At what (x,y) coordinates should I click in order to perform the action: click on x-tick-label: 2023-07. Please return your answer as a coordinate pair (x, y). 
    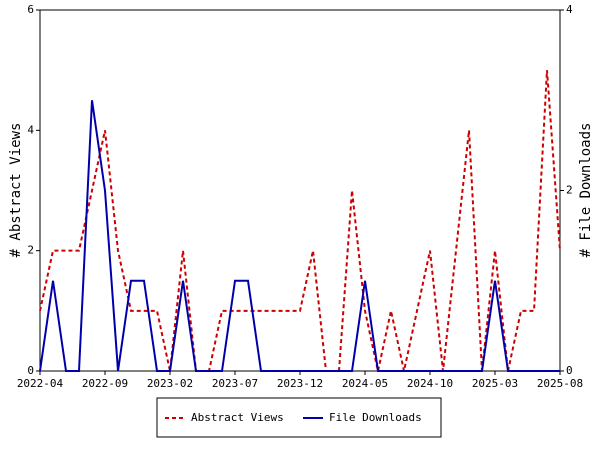
    Looking at the image, I should click on (235, 383).